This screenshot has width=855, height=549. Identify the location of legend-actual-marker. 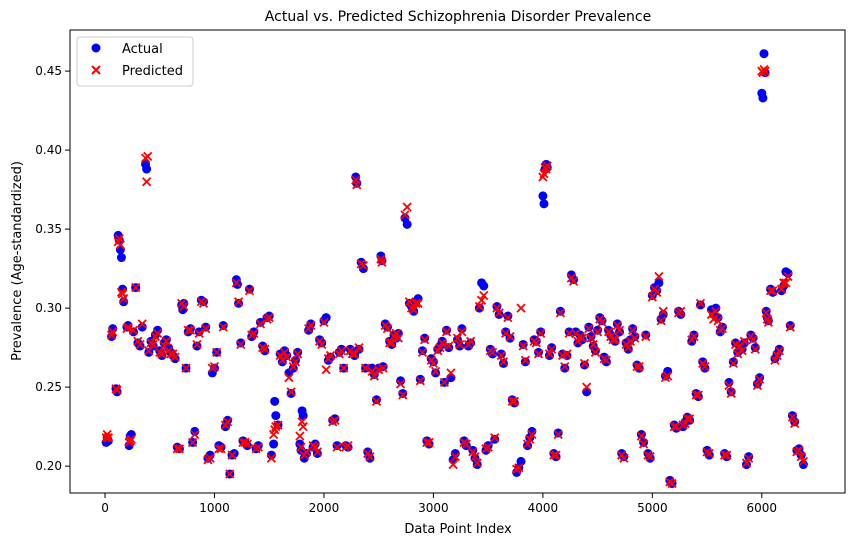
(96, 48).